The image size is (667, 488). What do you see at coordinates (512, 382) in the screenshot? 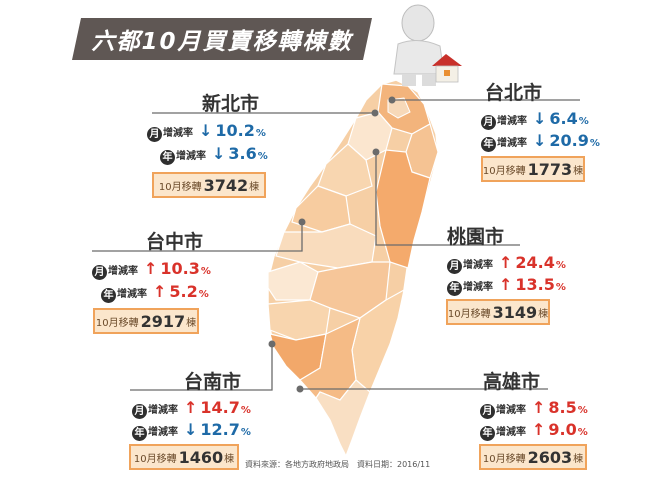
I see `city-name: 高雄市` at bounding box center [512, 382].